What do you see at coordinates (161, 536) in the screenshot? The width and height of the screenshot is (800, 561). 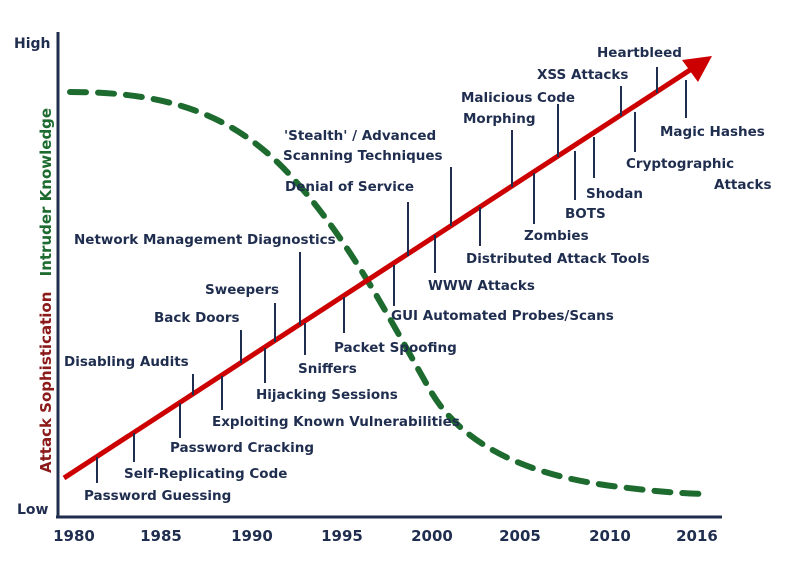 I see `year-1985: 1985` at bounding box center [161, 536].